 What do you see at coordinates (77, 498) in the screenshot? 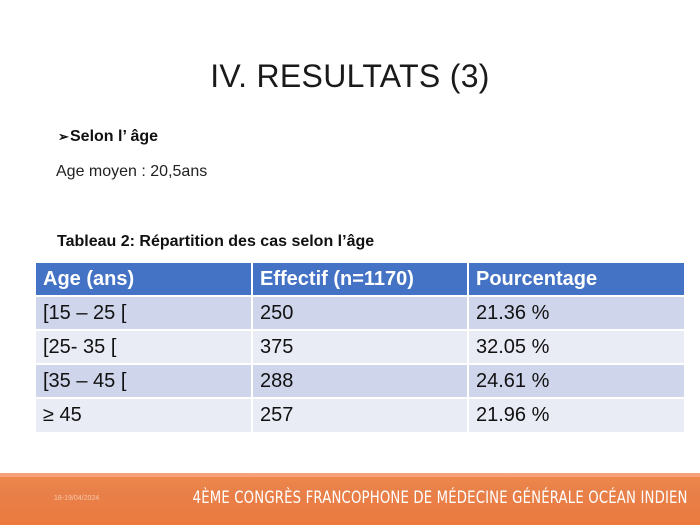
I see `footer-date: 18-19/04/2024` at bounding box center [77, 498].